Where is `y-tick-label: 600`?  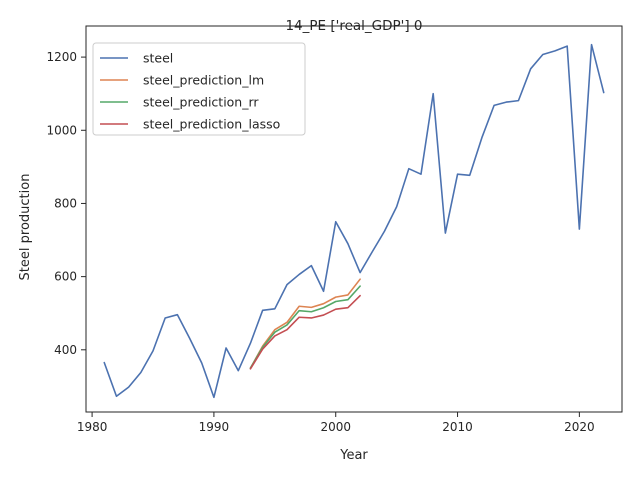
y-tick-label: 600 is located at coordinates (65, 277).